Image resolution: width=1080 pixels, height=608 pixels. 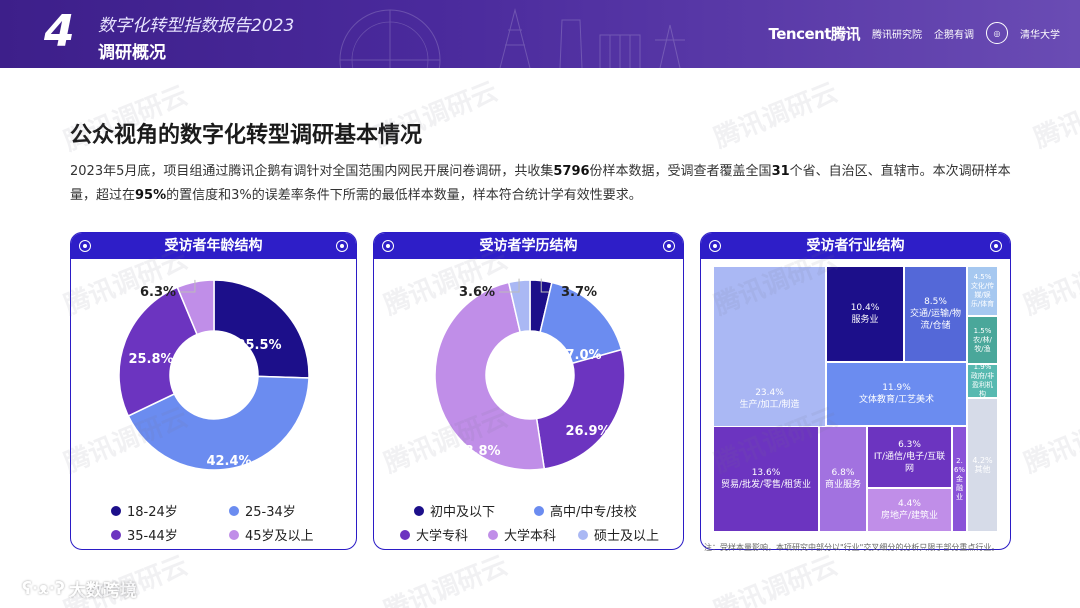 What do you see at coordinates (530, 536) in the screenshot?
I see `legend-label: 大学本科` at bounding box center [530, 536].